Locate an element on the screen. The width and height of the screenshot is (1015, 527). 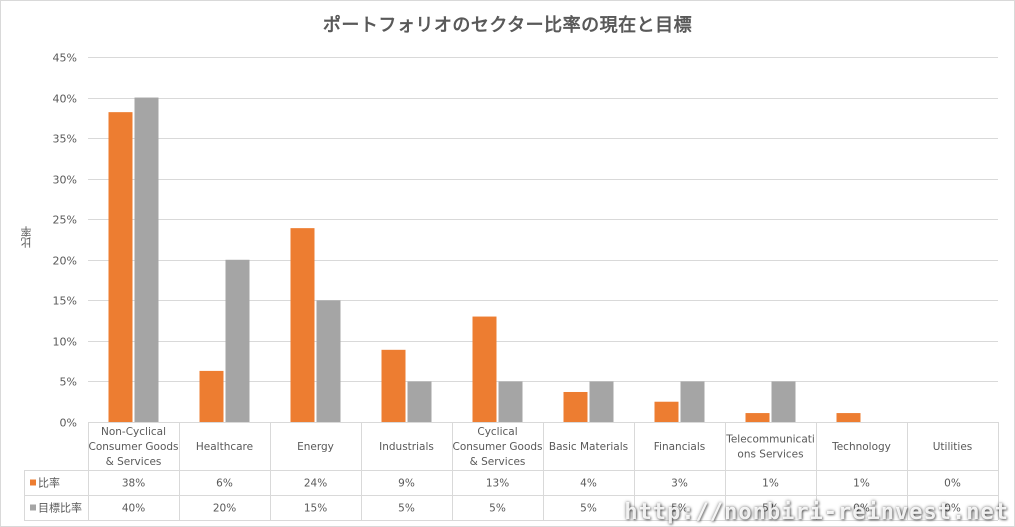
y-tick-label: 15% is located at coordinates (65, 301).